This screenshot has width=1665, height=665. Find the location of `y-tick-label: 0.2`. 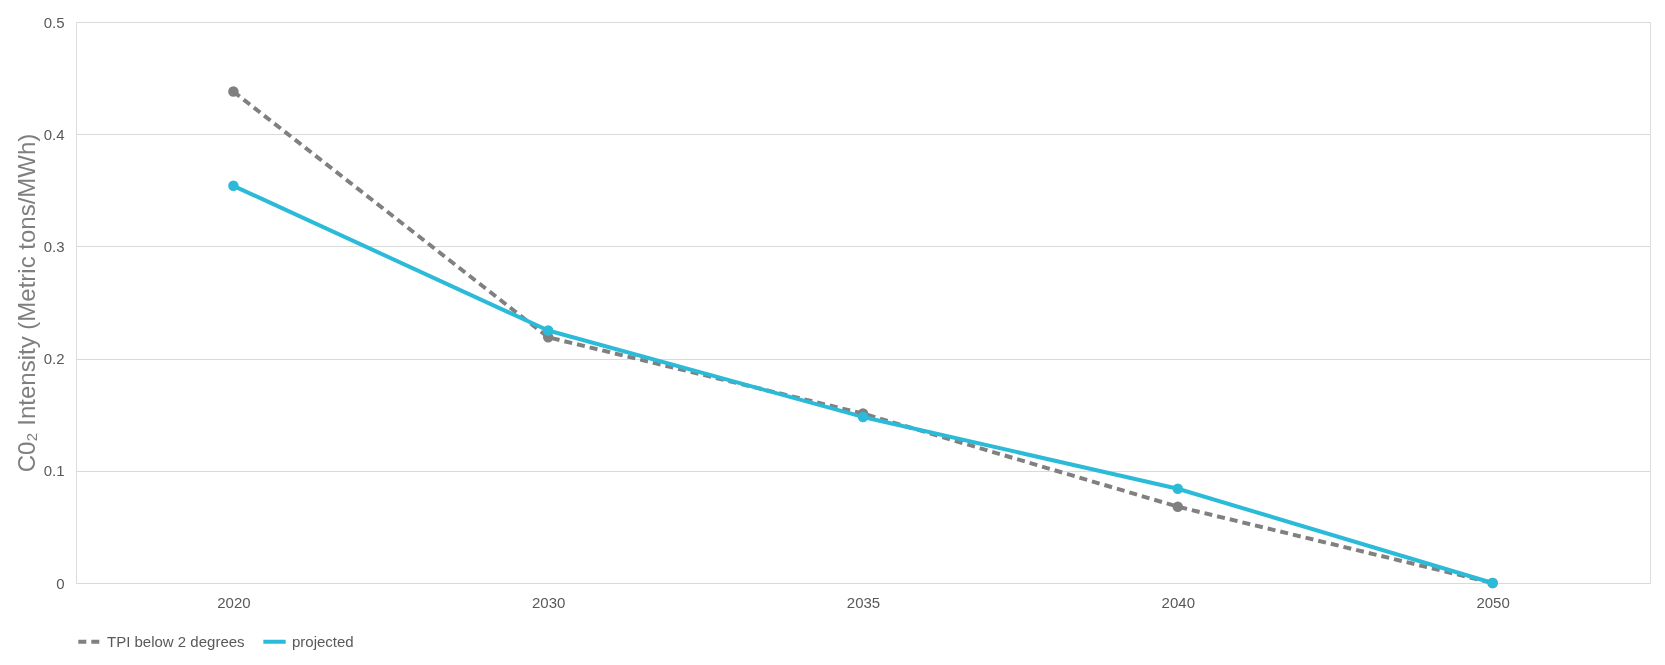

y-tick-label: 0.2 is located at coordinates (54, 359).